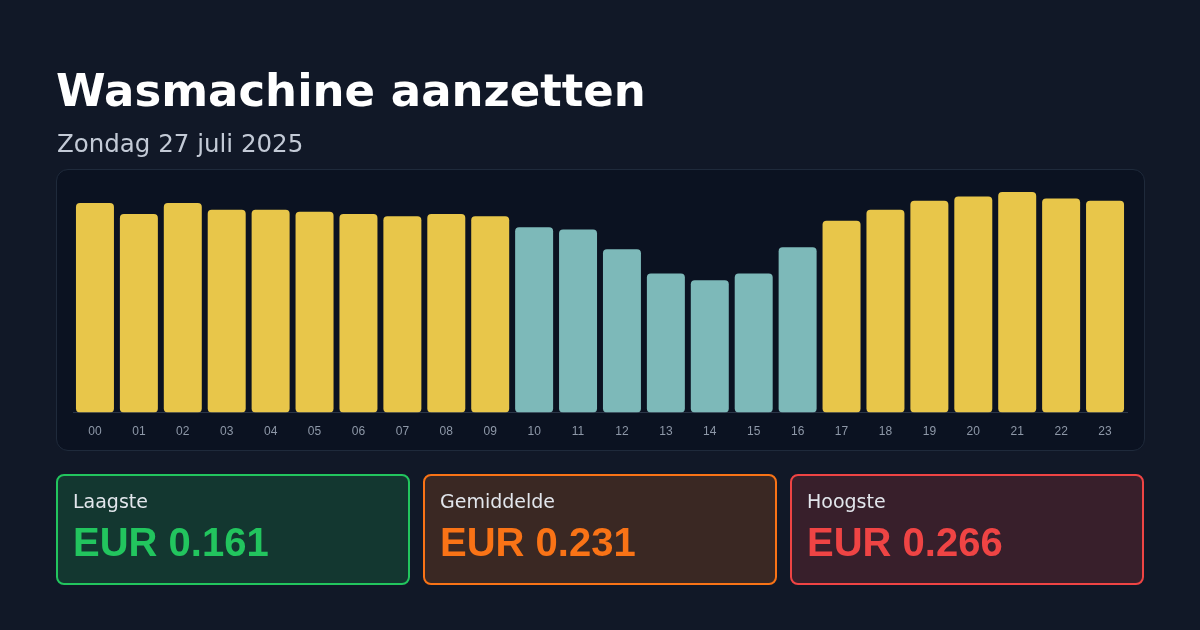  What do you see at coordinates (490, 431) in the screenshot?
I see `x-tick-label: 09` at bounding box center [490, 431].